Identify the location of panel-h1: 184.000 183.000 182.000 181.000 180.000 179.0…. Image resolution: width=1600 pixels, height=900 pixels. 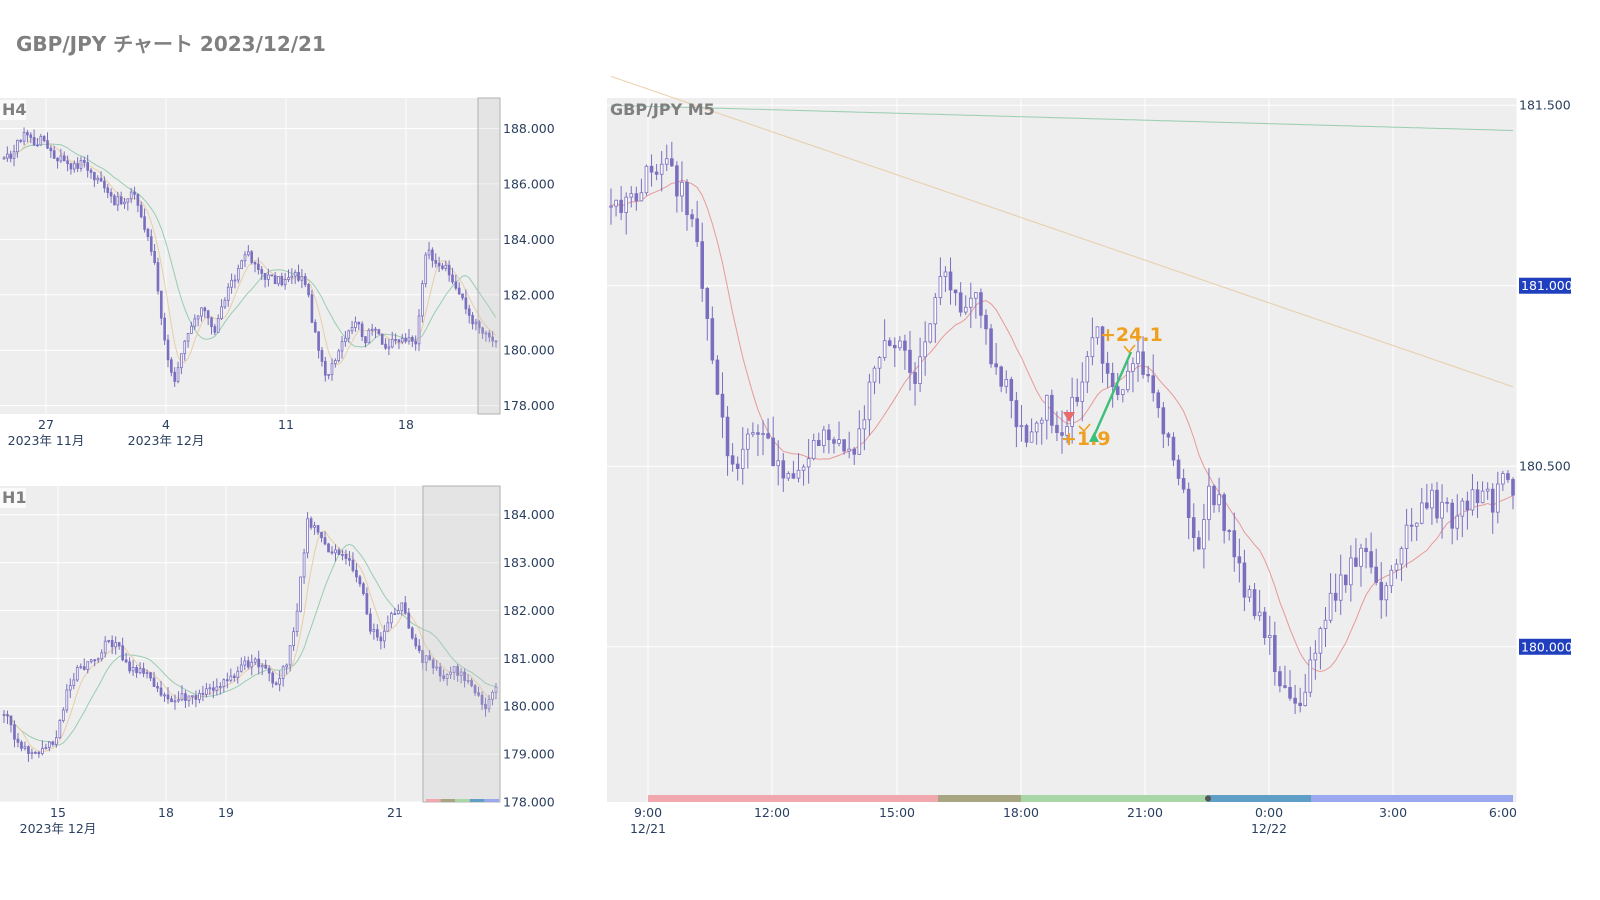
(277, 660).